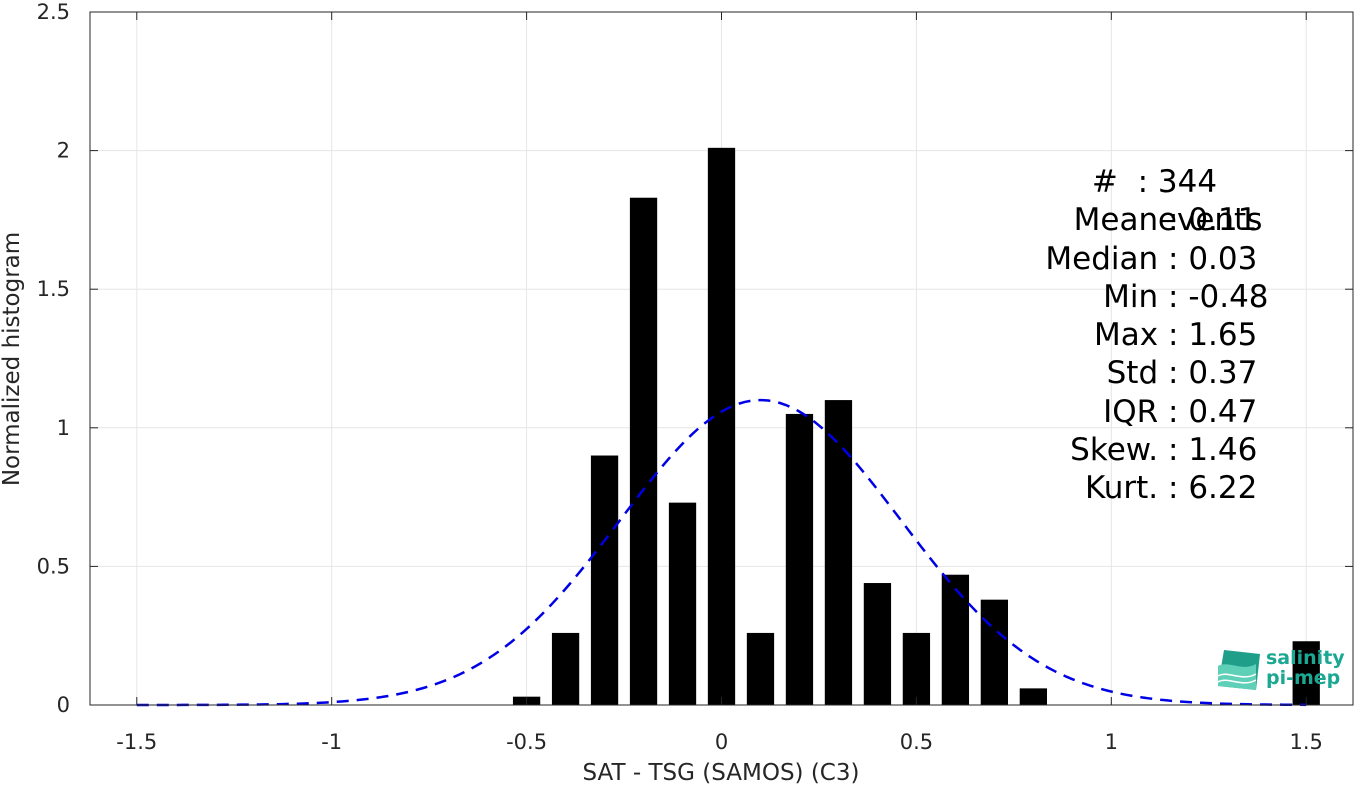  What do you see at coordinates (1223, 335) in the screenshot?
I see `stat-value: 1.65` at bounding box center [1223, 335].